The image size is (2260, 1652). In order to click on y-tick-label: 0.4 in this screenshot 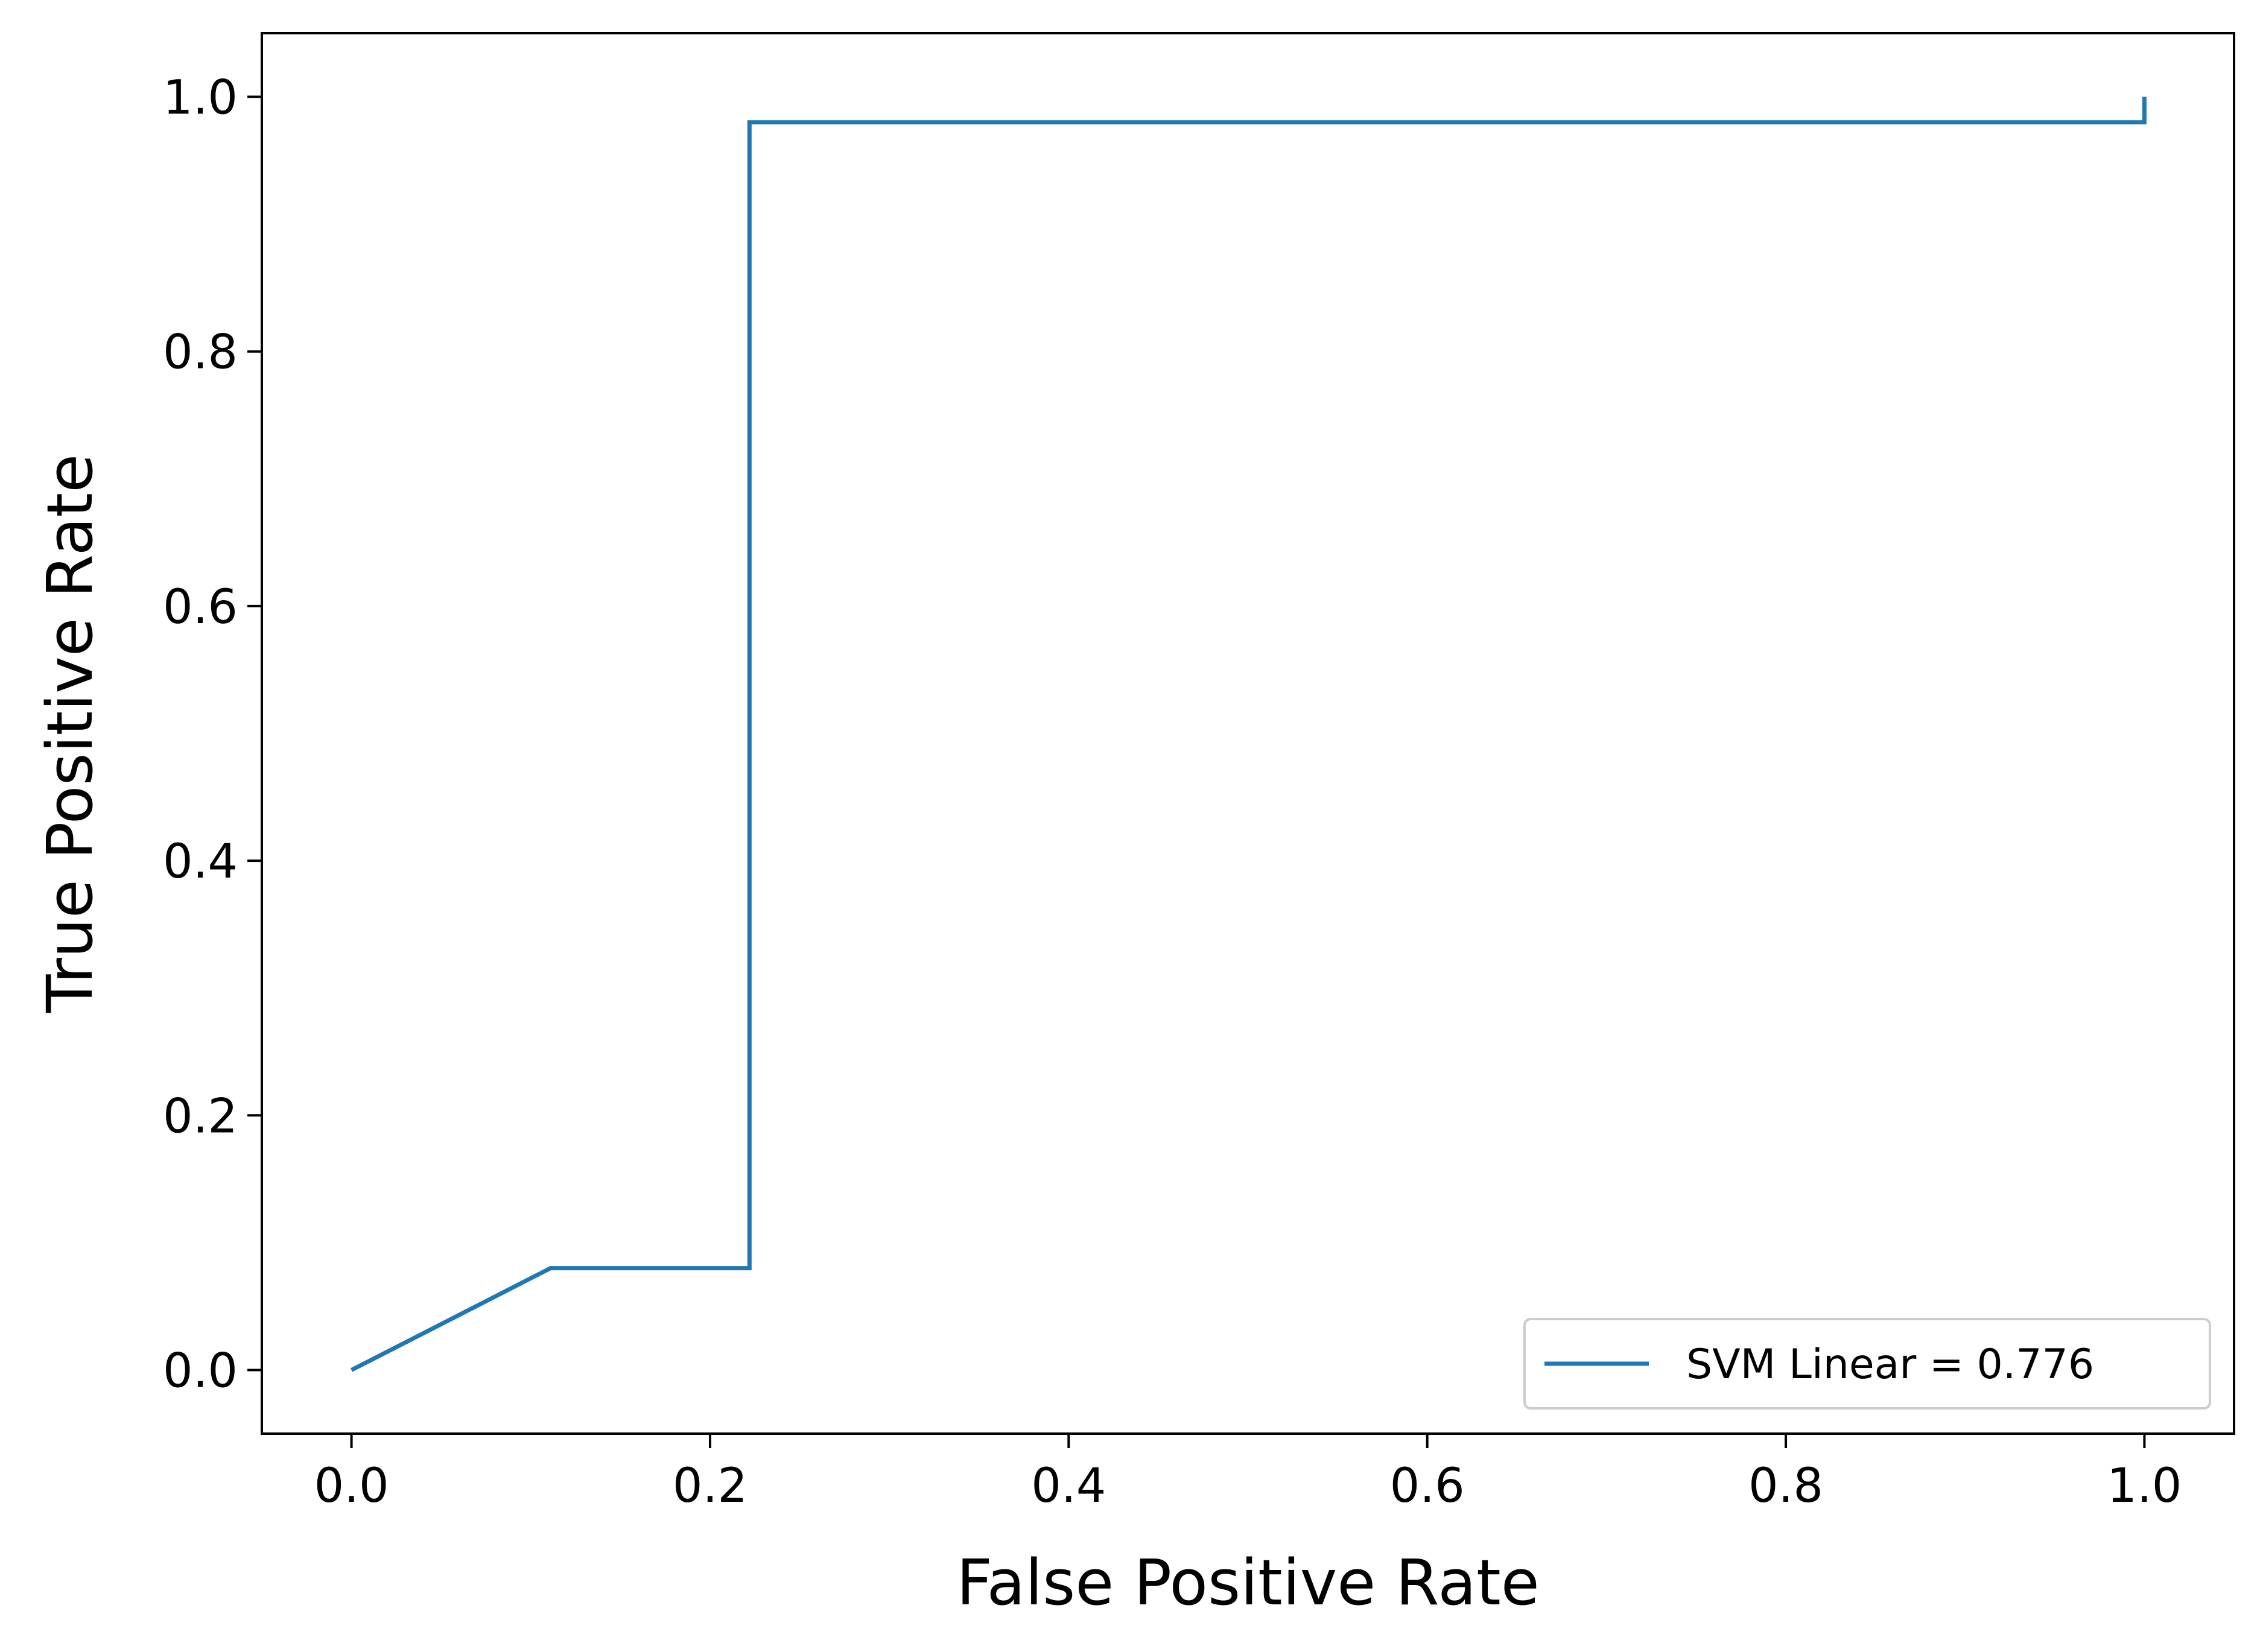, I will do `click(201, 862)`.